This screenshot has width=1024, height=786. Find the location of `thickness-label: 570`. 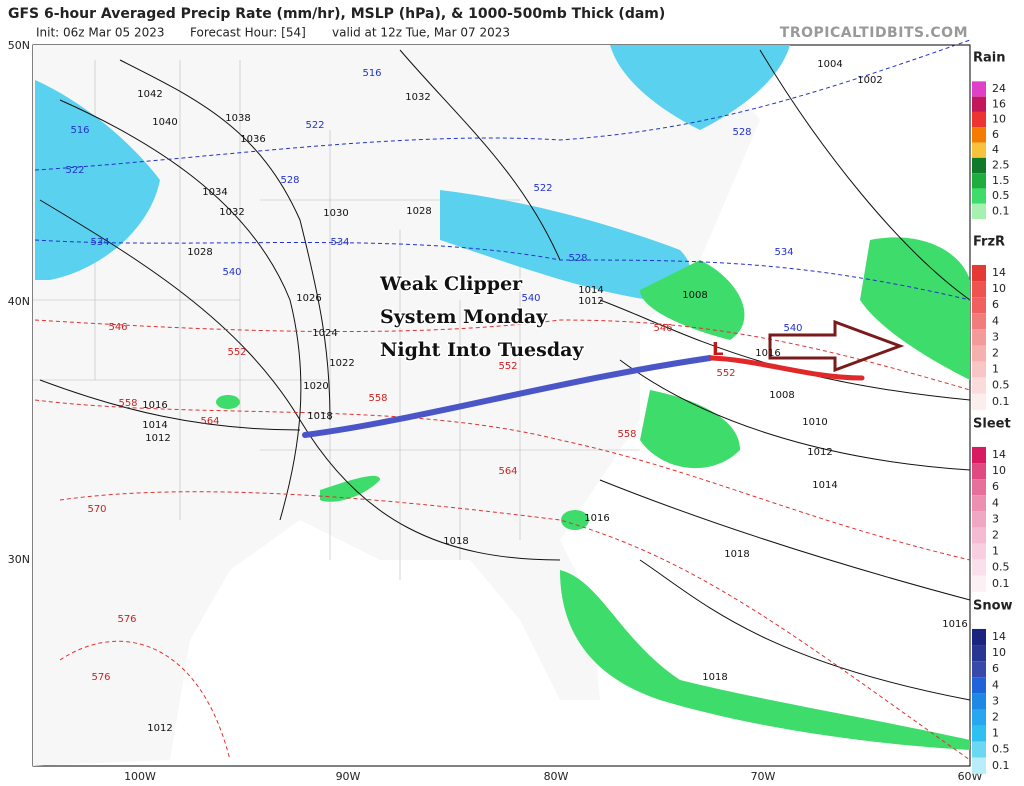

thickness-label: 570 is located at coordinates (96, 509).